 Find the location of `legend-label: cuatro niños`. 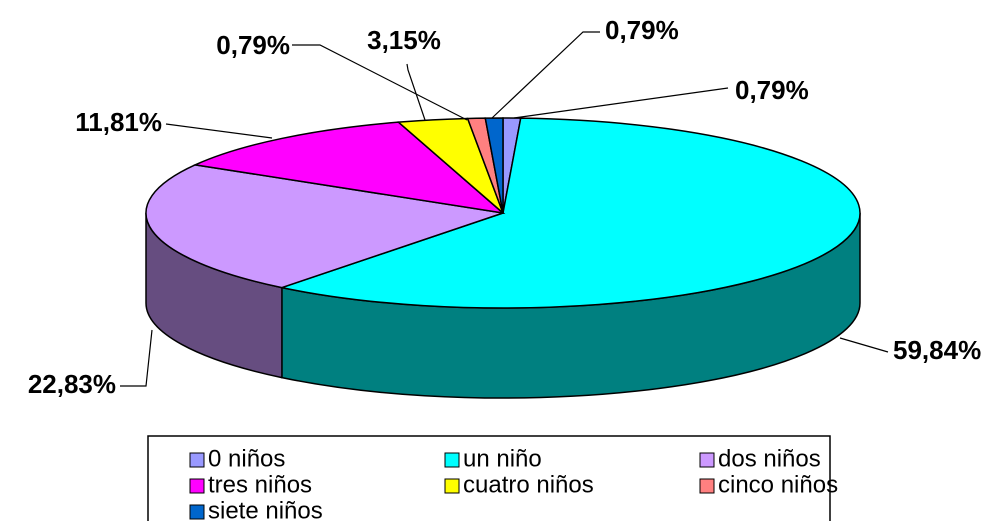

legend-label: cuatro niños is located at coordinates (528, 484).